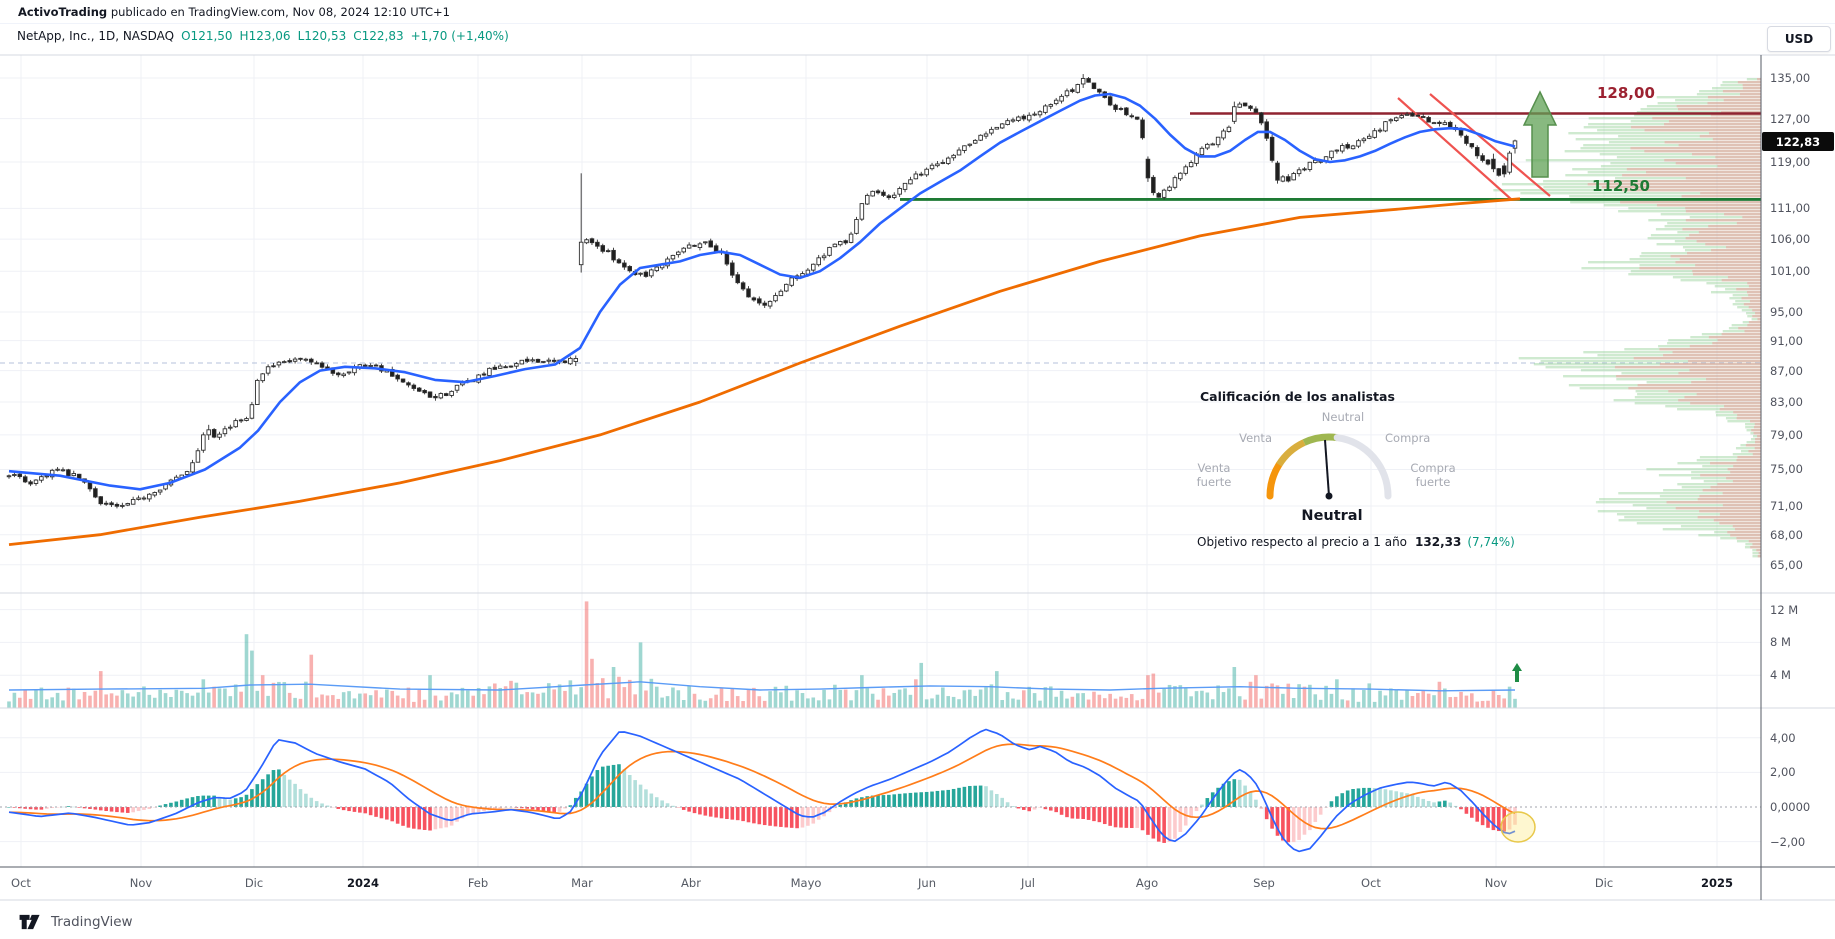 The image size is (1835, 939). I want to click on gauge-label-strong-sell: Venta fuerte, so click(1214, 475).